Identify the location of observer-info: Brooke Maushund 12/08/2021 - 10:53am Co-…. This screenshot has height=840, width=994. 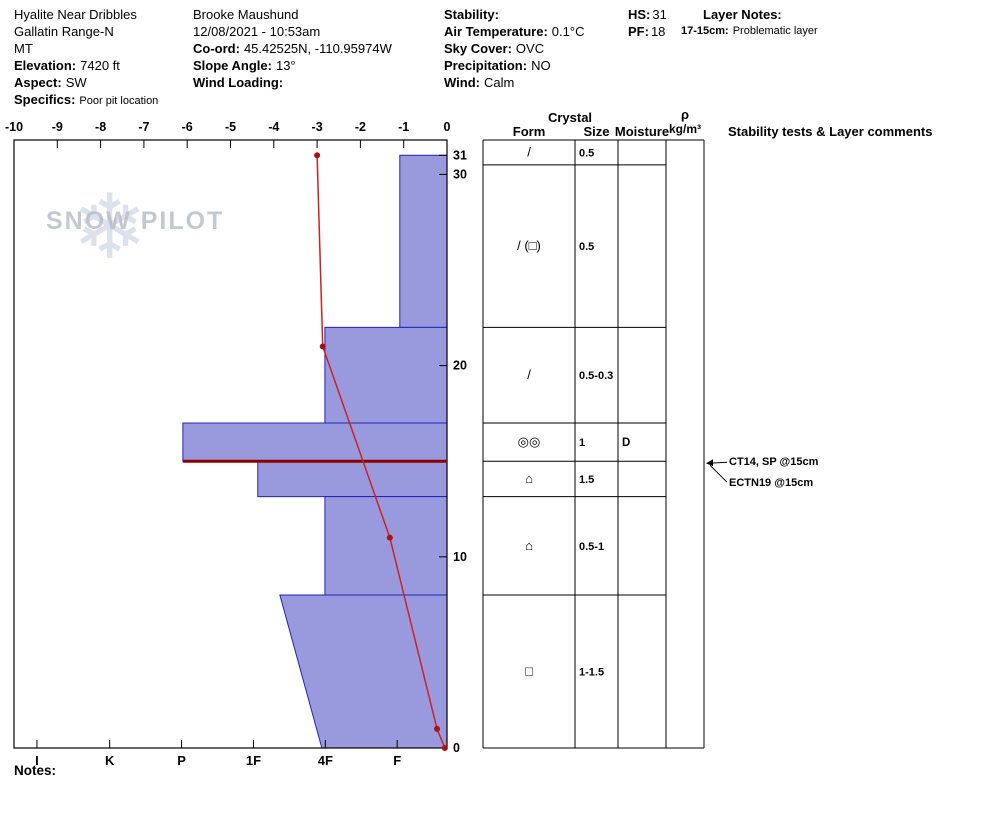
(292, 48).